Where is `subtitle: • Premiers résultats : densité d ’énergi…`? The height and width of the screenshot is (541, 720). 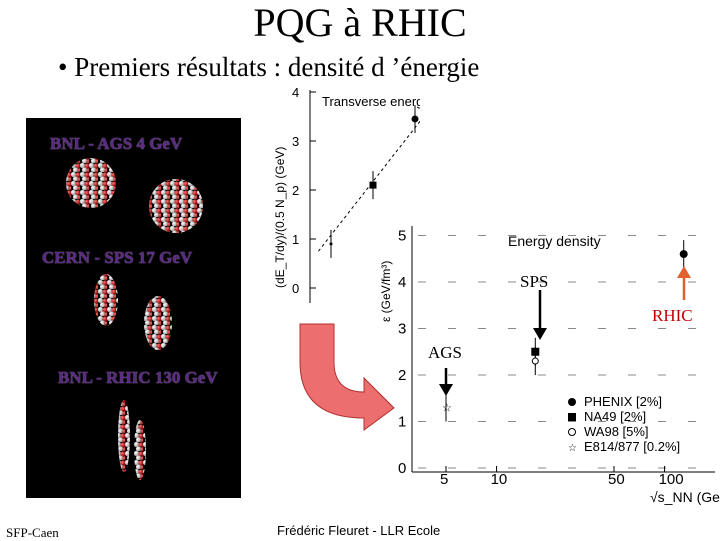 subtitle: • Premiers résultats : densité d ’énergi… is located at coordinates (269, 67).